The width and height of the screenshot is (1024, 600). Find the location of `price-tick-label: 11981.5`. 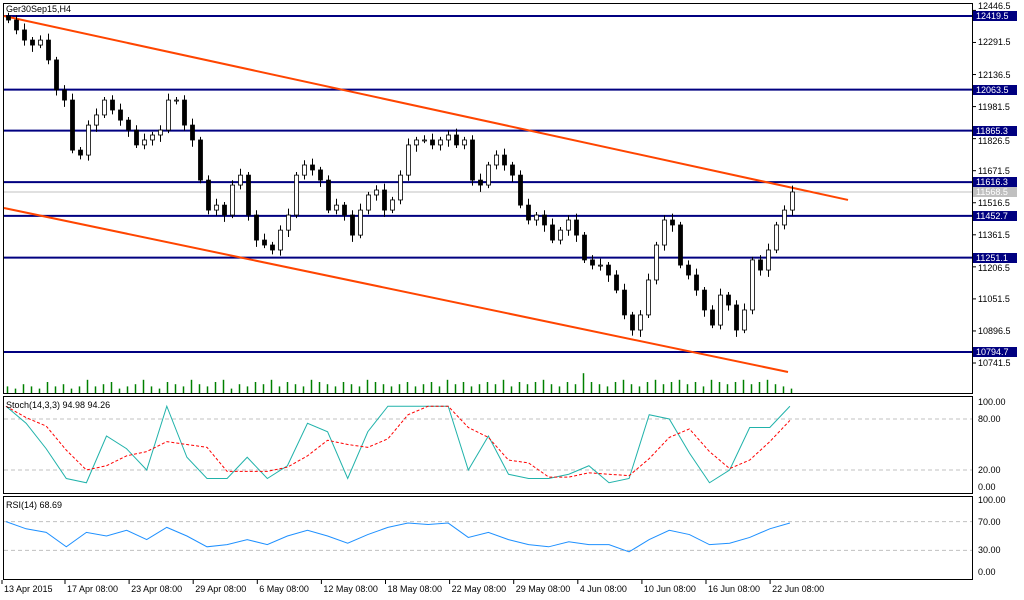

price-tick-label: 11981.5 is located at coordinates (994, 106).